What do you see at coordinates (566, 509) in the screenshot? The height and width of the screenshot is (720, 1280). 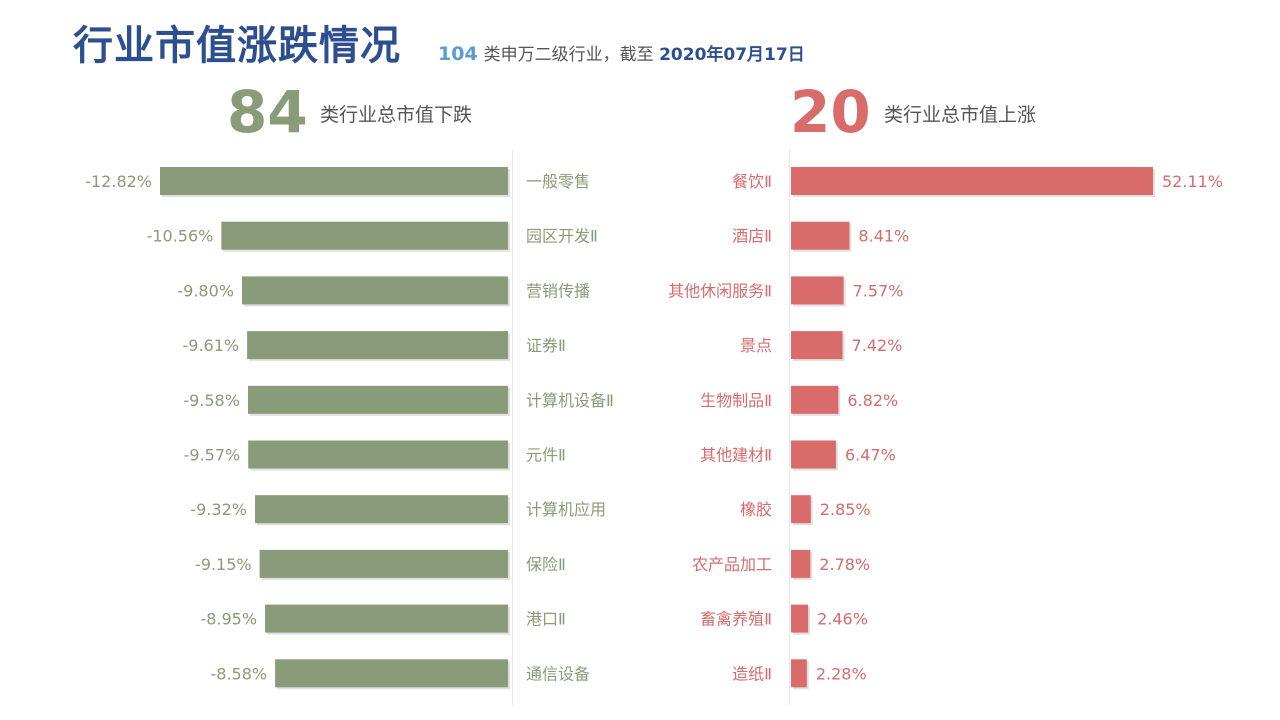 I see `down-category-label: 计算机应用` at bounding box center [566, 509].